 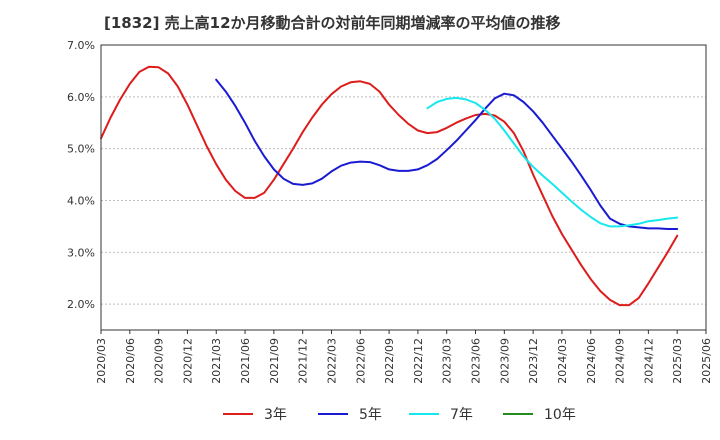 I want to click on y-tick-label: 5.0%, so click(x=81, y=149).